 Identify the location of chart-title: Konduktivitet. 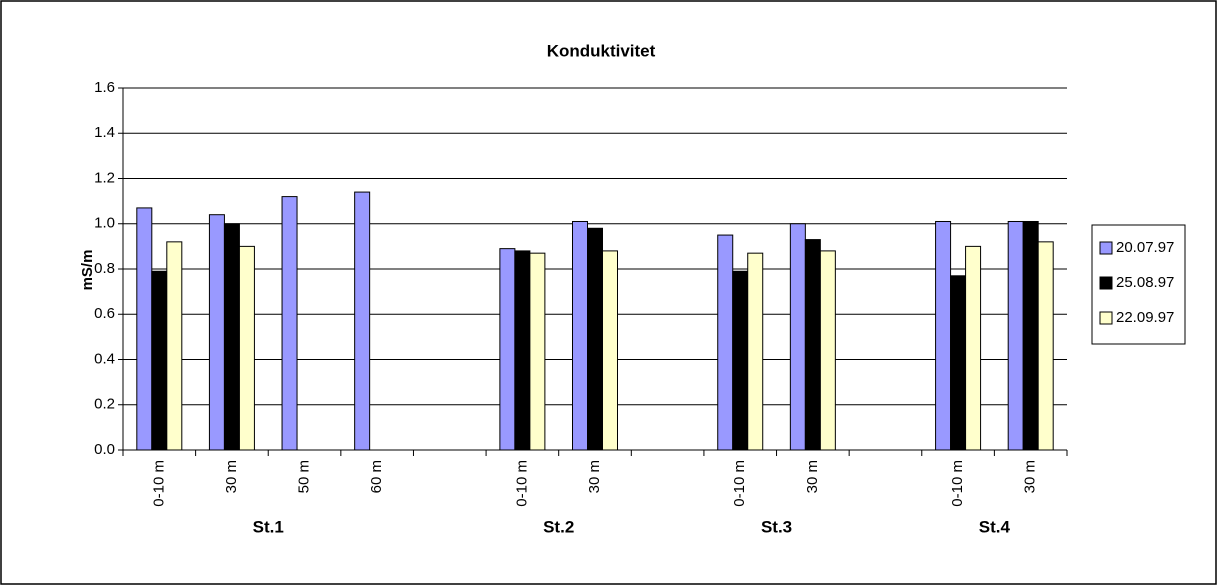
(601, 50).